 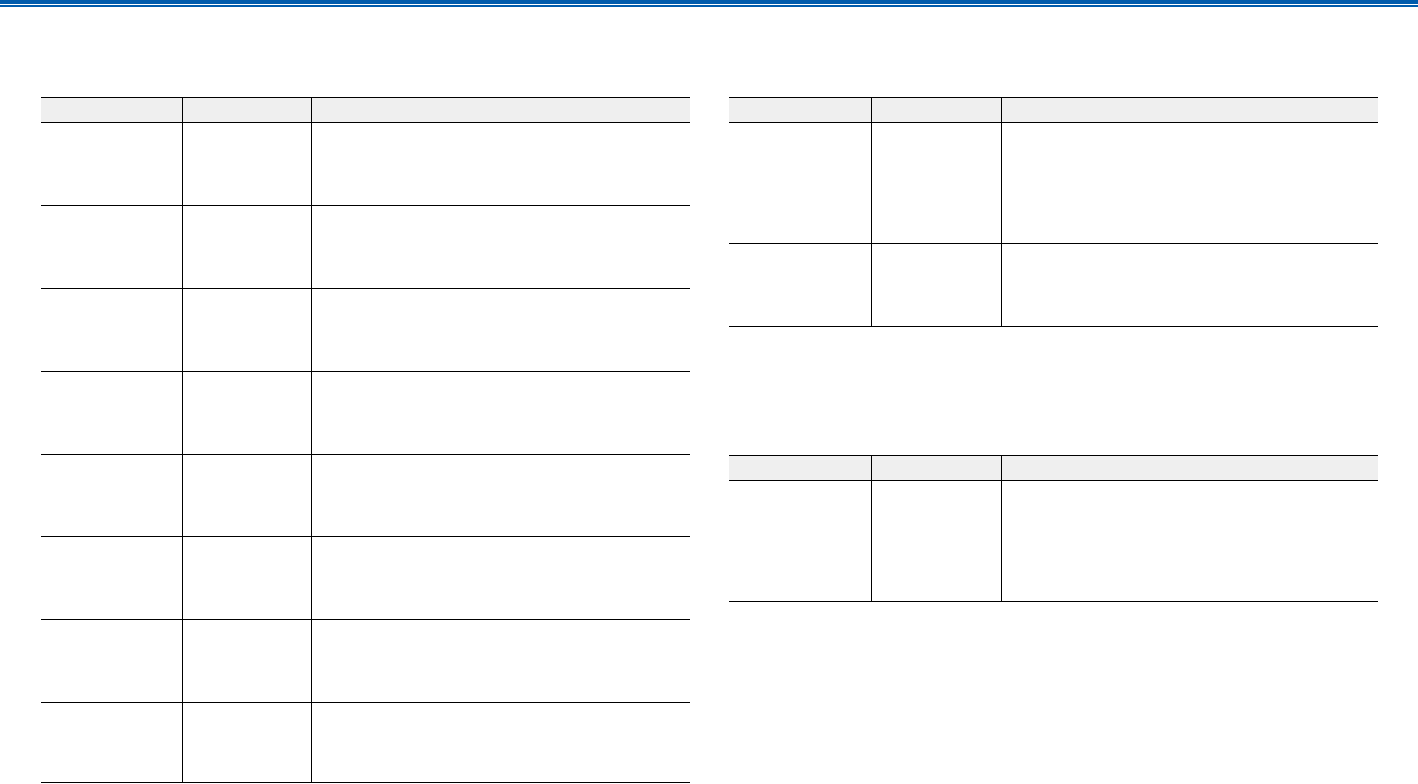 What do you see at coordinates (709, 6) in the screenshot?
I see `header-bar-line` at bounding box center [709, 6].